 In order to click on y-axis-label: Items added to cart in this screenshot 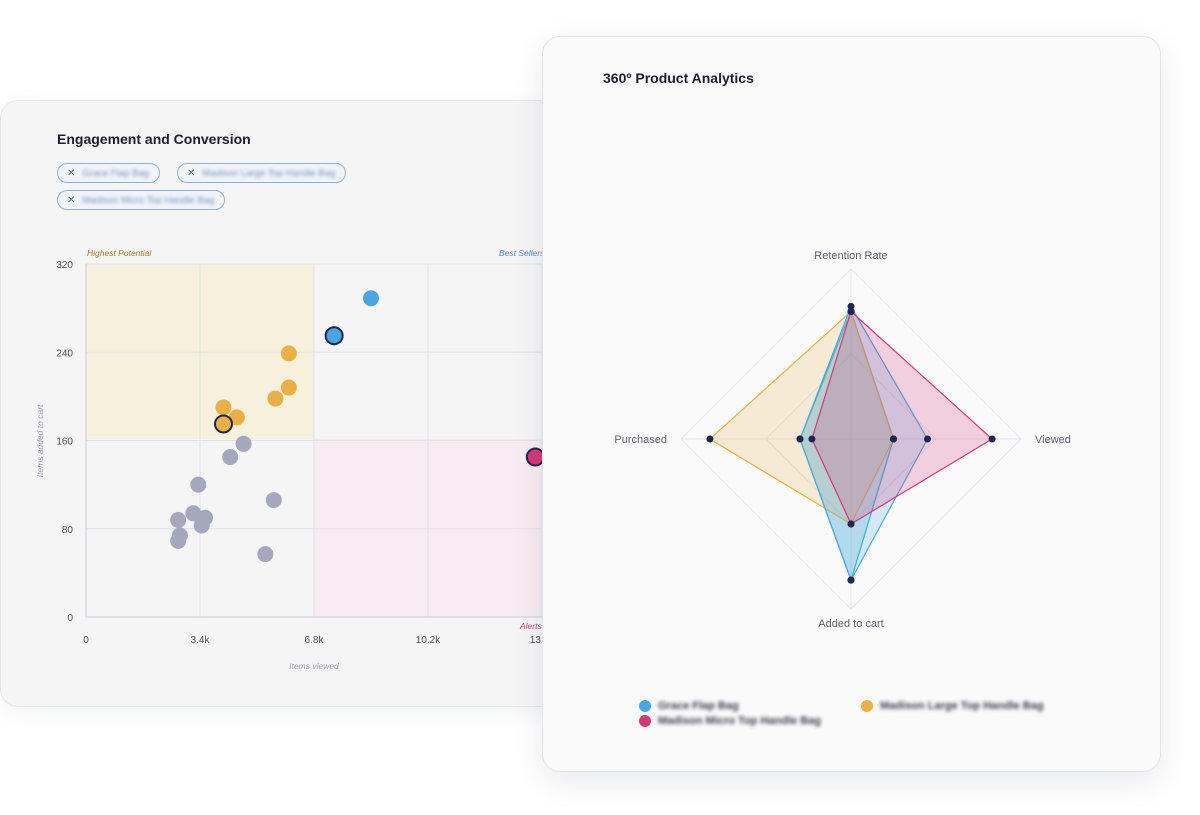, I will do `click(40, 440)`.